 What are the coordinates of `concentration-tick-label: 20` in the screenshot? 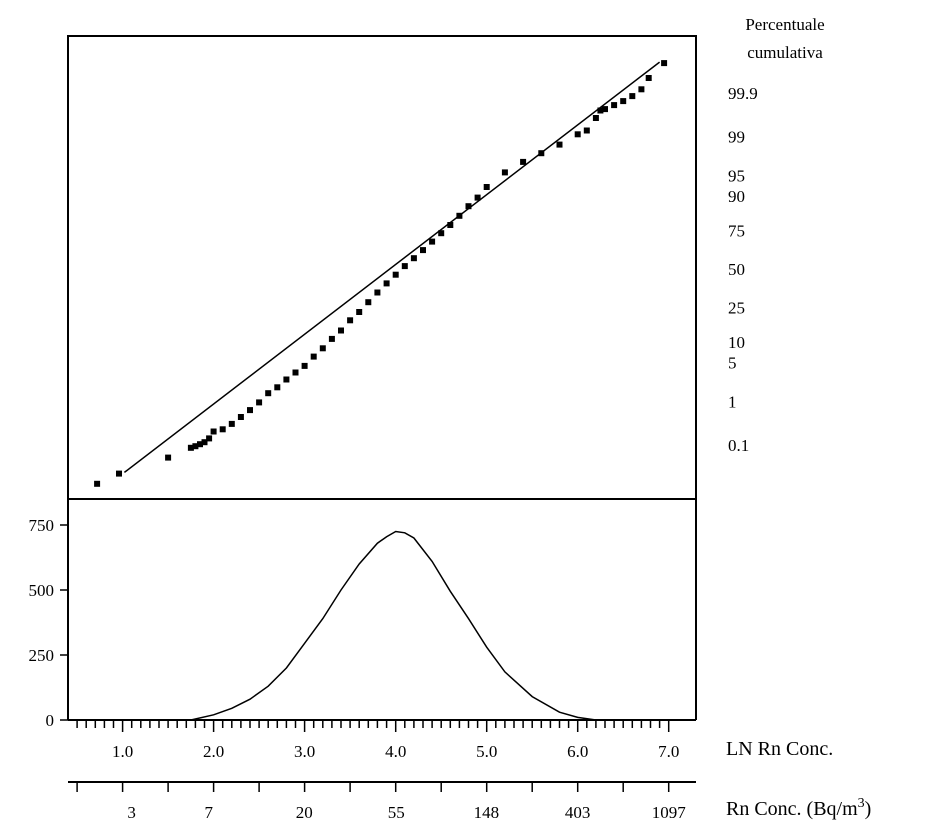 It's located at (304, 812).